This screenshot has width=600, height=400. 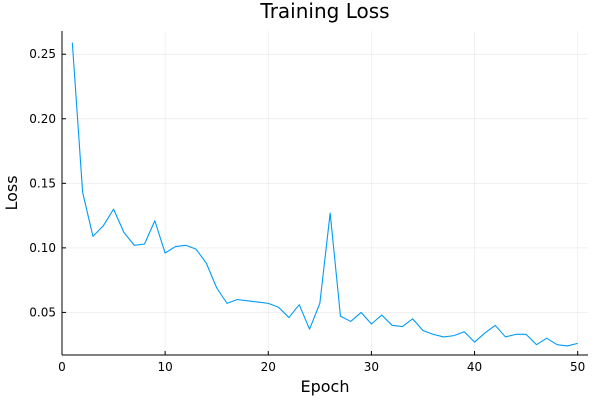 I want to click on x-tick-label: 30, so click(x=371, y=367).